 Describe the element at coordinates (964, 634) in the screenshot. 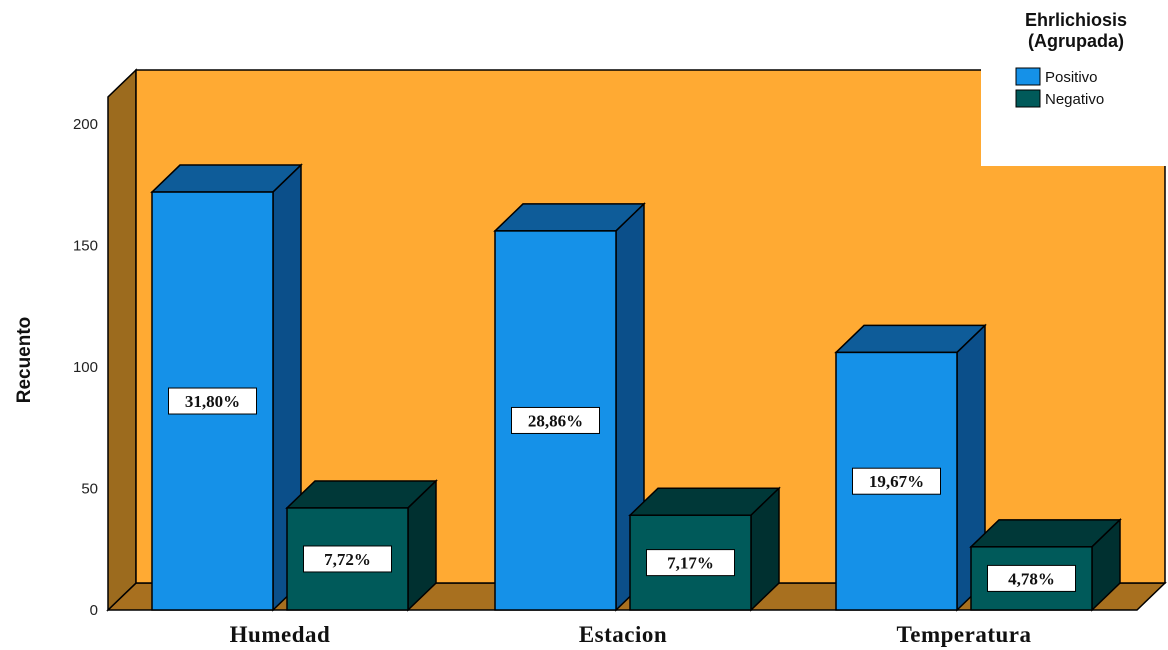

I see `x-tick-label: Temperatura` at that location.